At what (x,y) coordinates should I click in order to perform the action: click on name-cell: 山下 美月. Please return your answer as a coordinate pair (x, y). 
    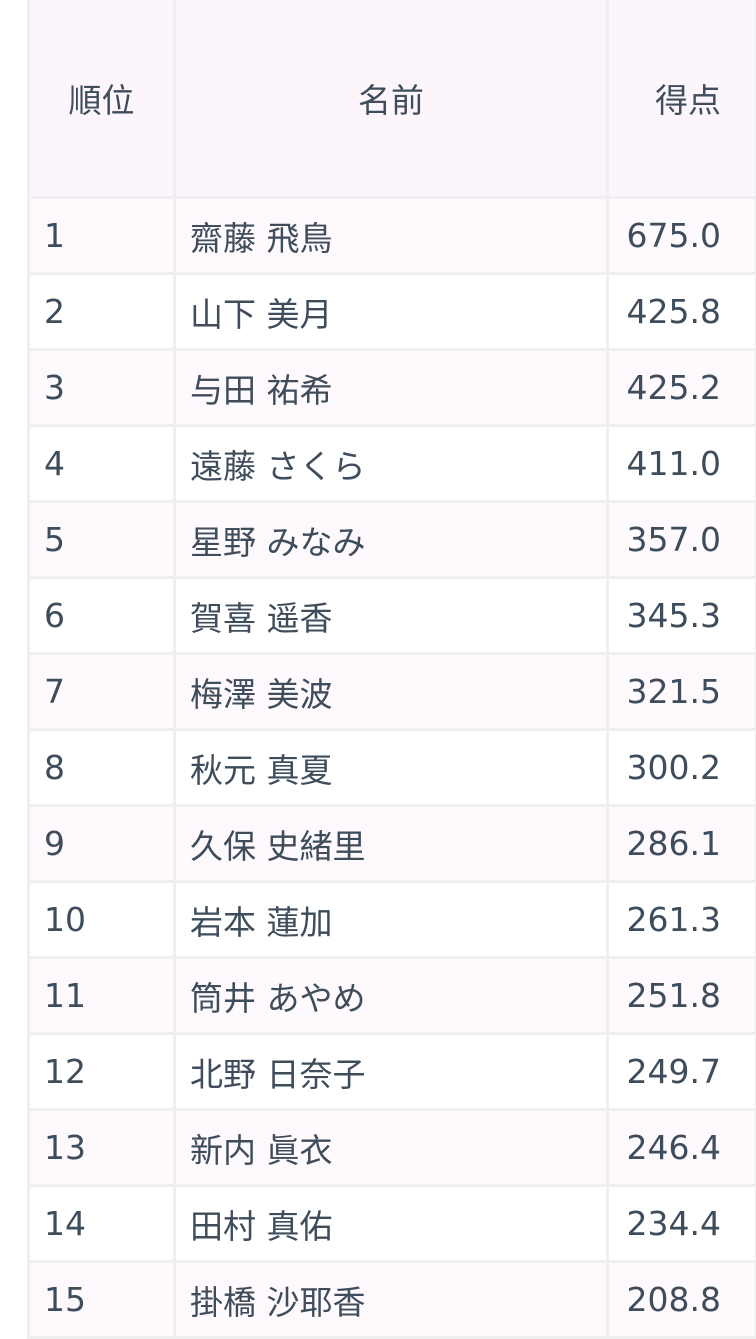
    Looking at the image, I should click on (391, 312).